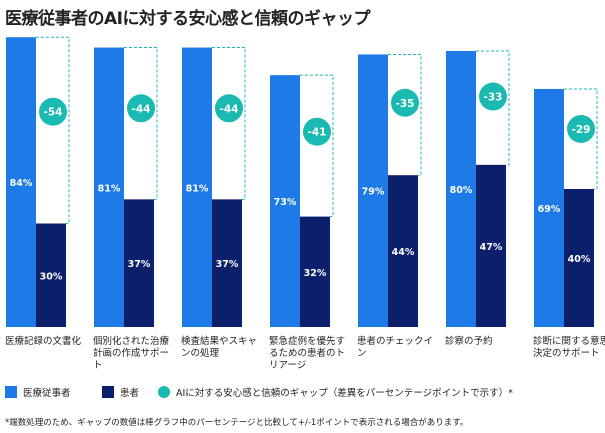 This screenshot has height=433, width=605. I want to click on bar-value-label-patients: 32%, so click(315, 273).